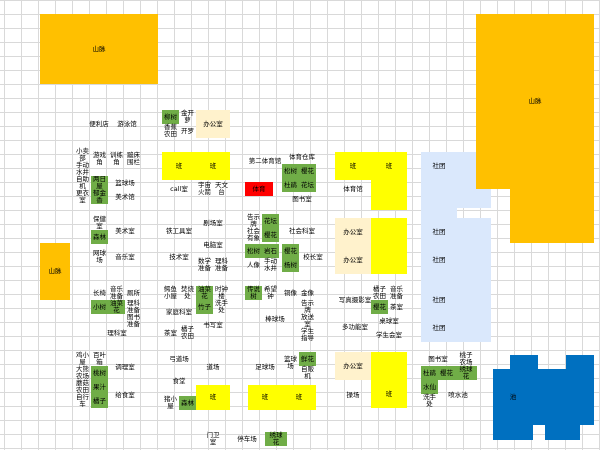 This screenshot has width=600, height=450. I want to click on map-cell: 希望 钟, so click(270, 292).